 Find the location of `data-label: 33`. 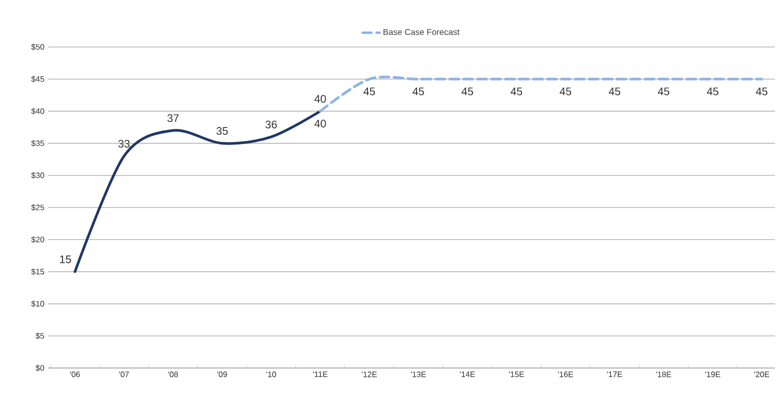

data-label: 33 is located at coordinates (124, 144).